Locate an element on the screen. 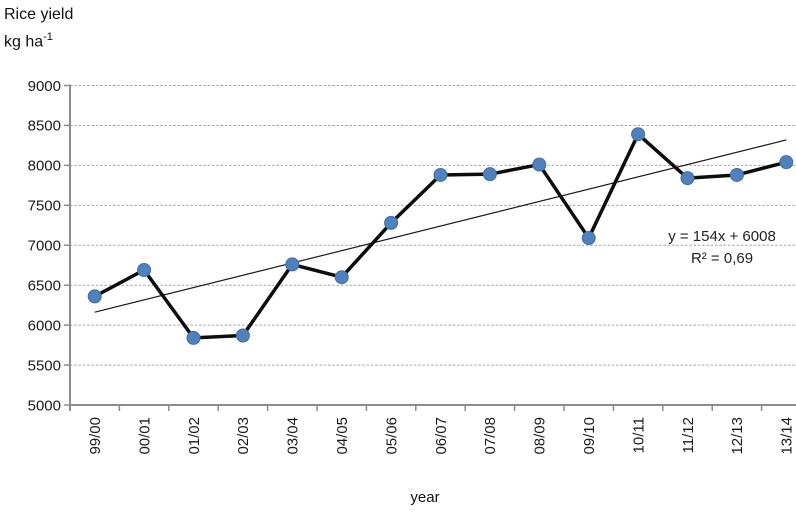  y-tick-label: 5000 is located at coordinates (44, 405).